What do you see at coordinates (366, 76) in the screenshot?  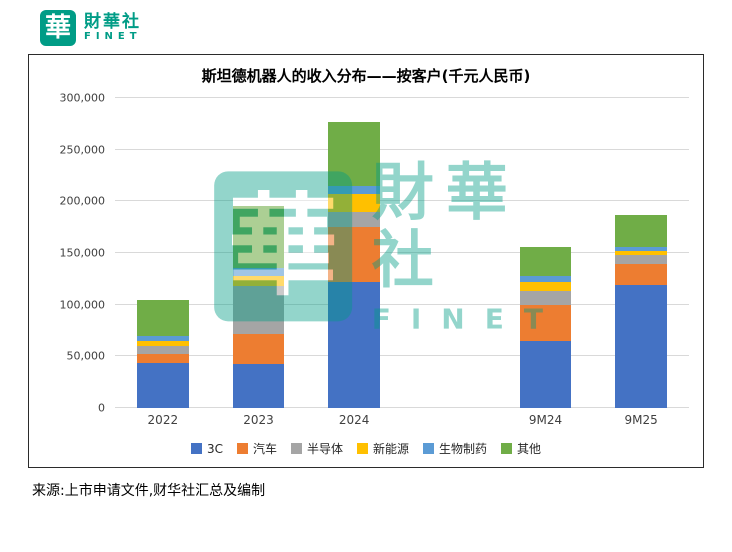 I see `chart-title: 斯坦德机器人的收入分布——按客户(千元人民币)` at bounding box center [366, 76].